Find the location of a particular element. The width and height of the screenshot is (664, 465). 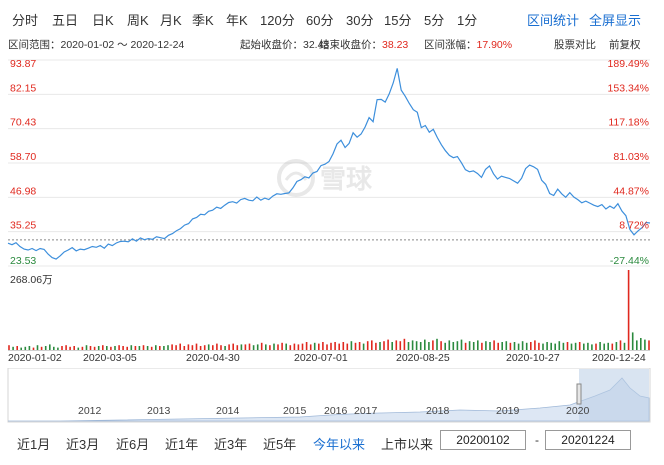

tab-yearly-k: 年K is located at coordinates (237, 20).